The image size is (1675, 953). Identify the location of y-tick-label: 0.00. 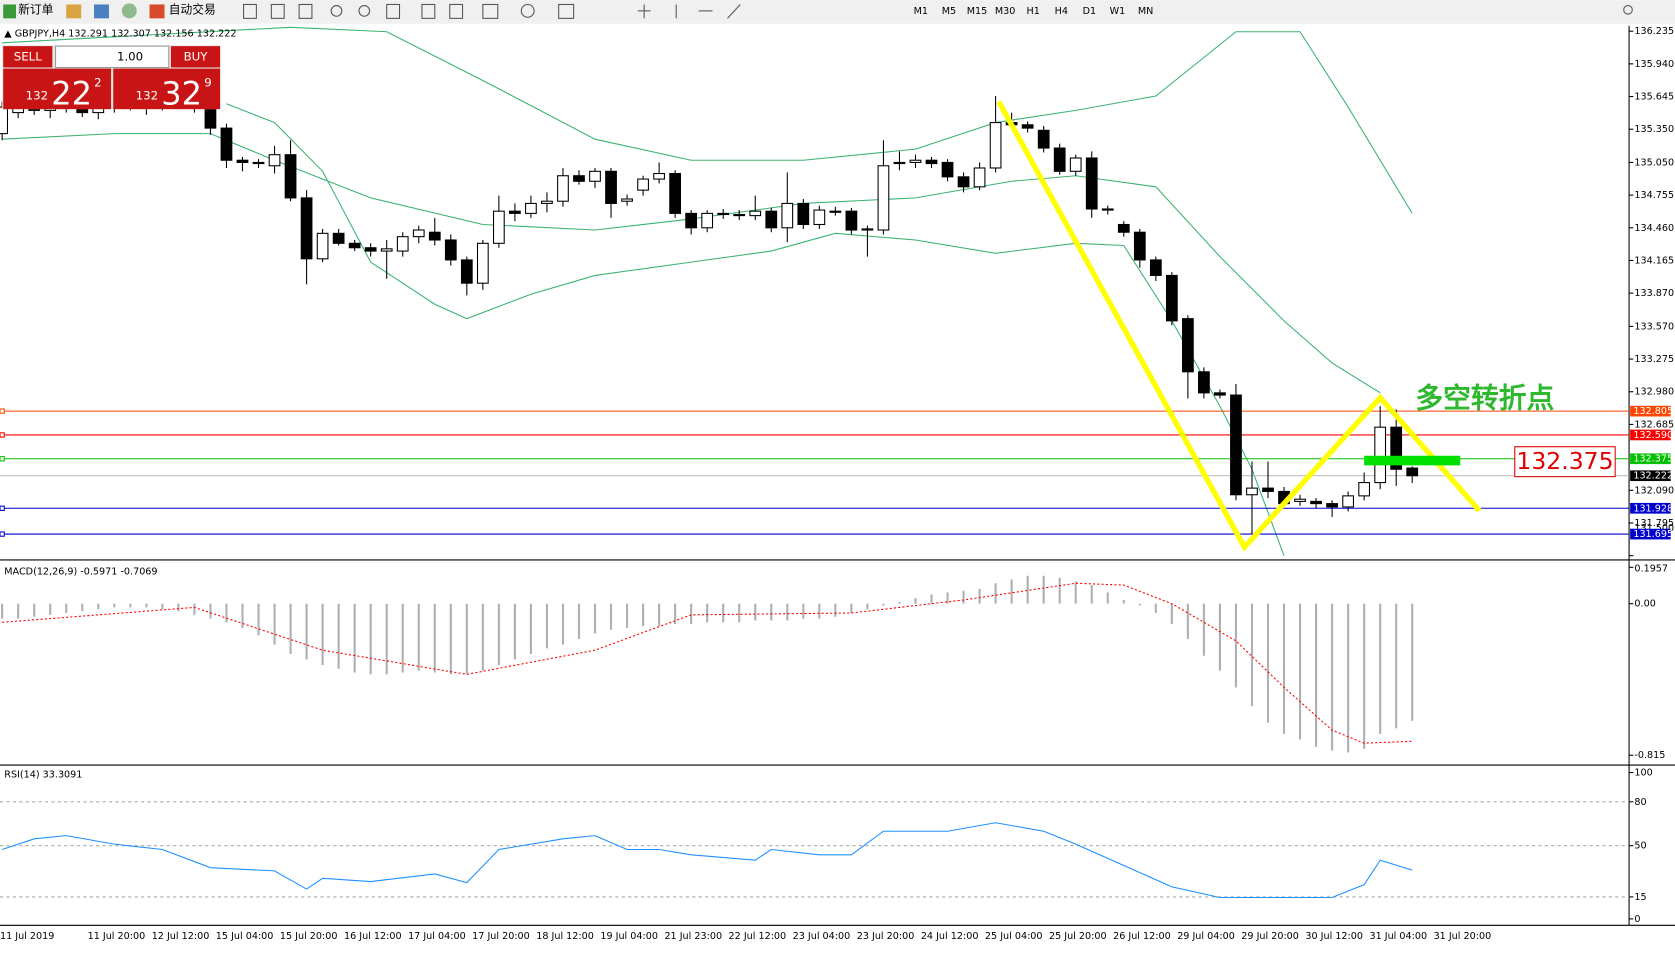
(1644, 604).